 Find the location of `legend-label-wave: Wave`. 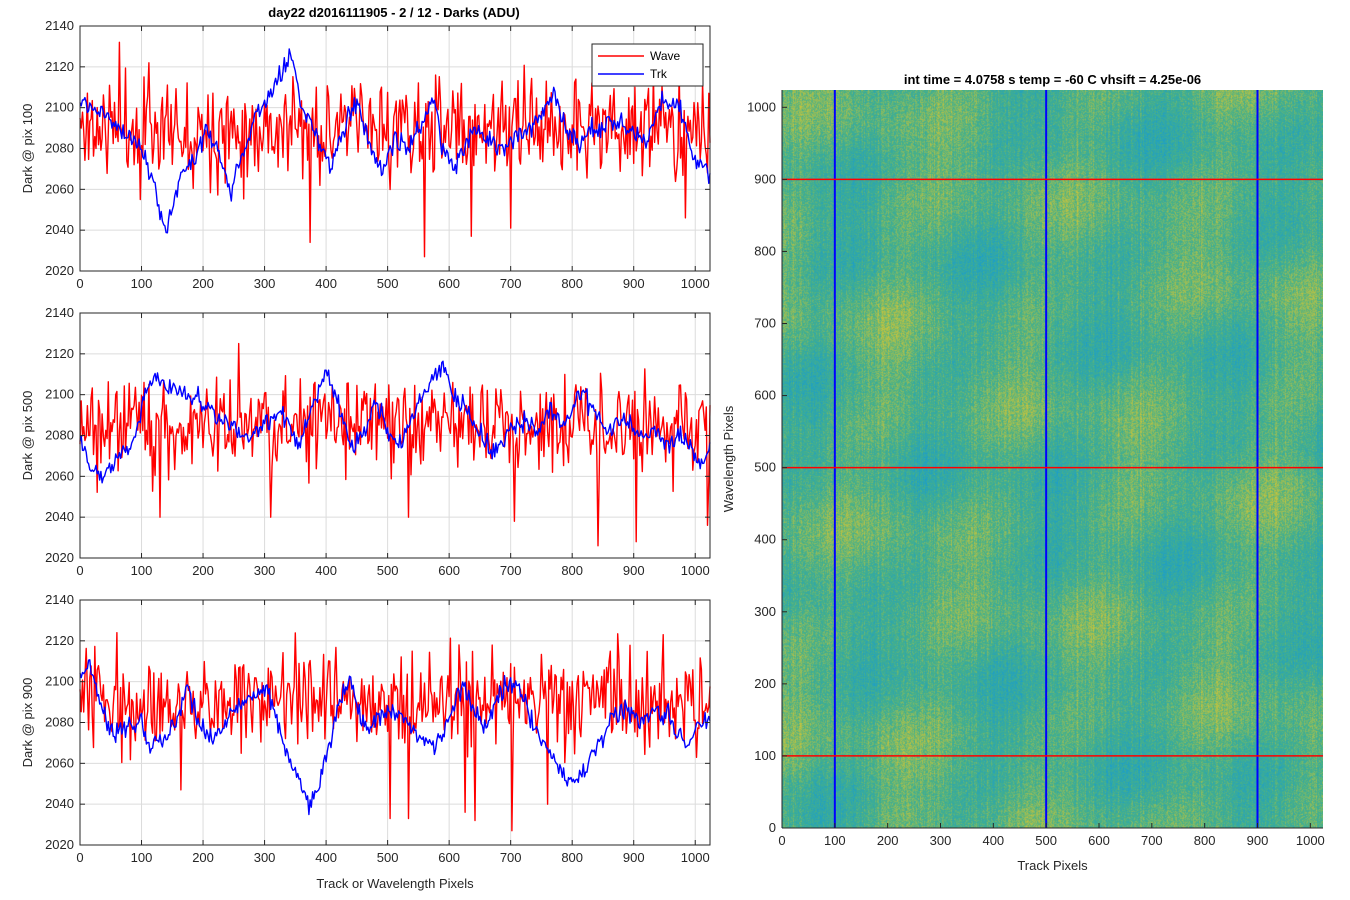

legend-label-wave: Wave is located at coordinates (665, 56).